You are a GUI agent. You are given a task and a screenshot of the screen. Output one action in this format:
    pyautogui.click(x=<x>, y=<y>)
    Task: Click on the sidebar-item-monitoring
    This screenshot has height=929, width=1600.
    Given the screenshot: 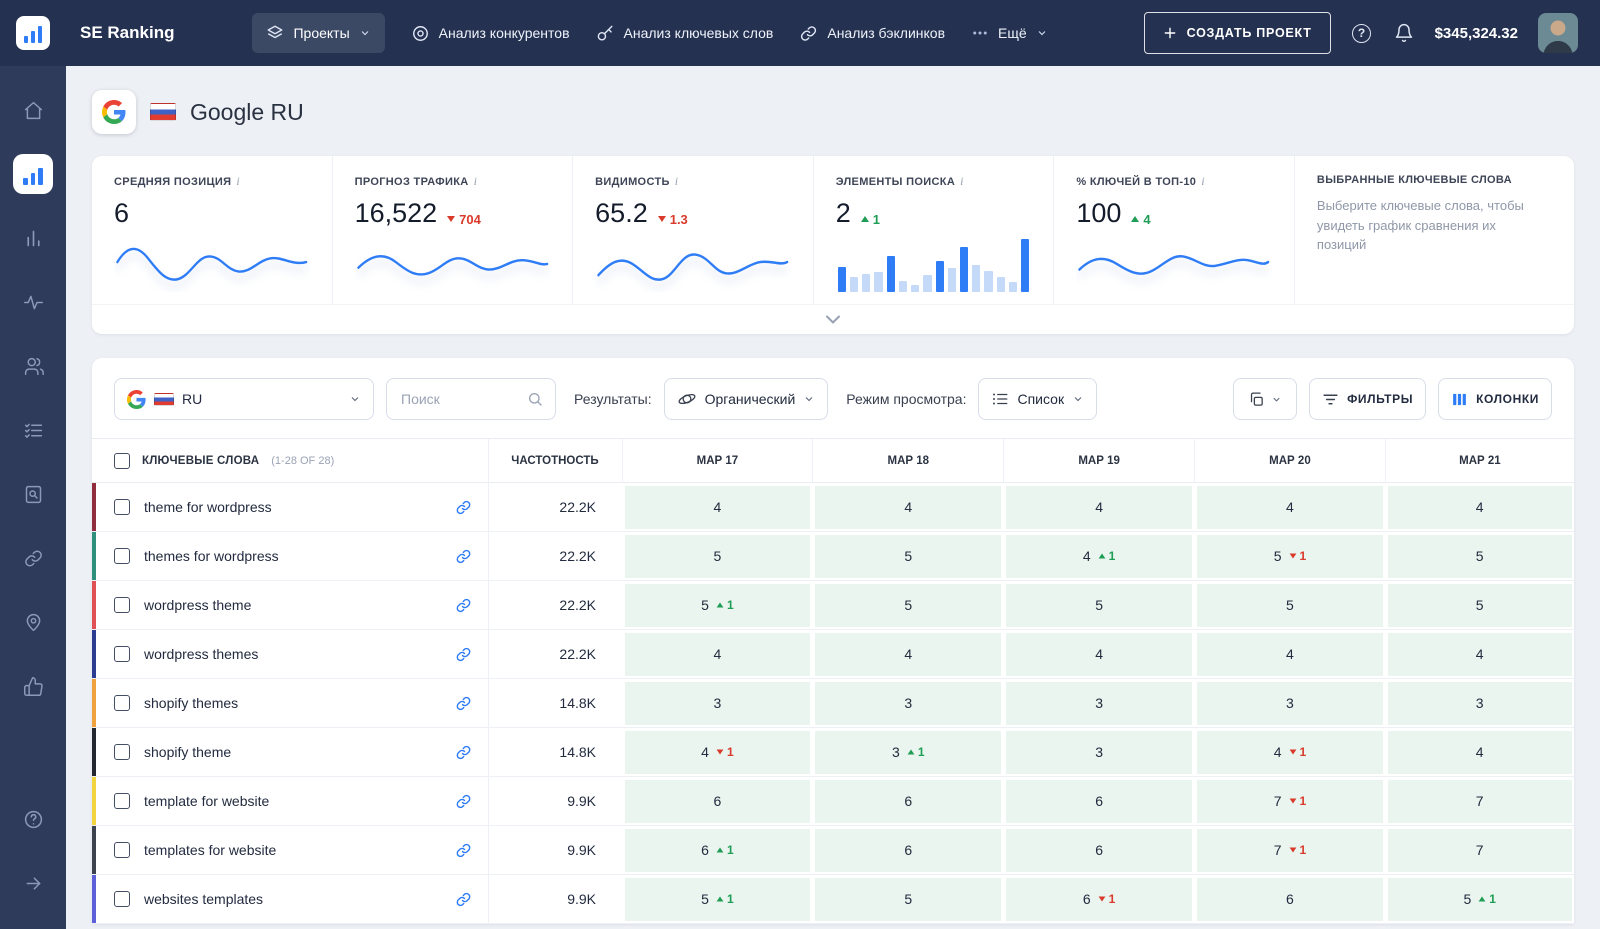 What is the action you would take?
    pyautogui.click(x=33, y=302)
    